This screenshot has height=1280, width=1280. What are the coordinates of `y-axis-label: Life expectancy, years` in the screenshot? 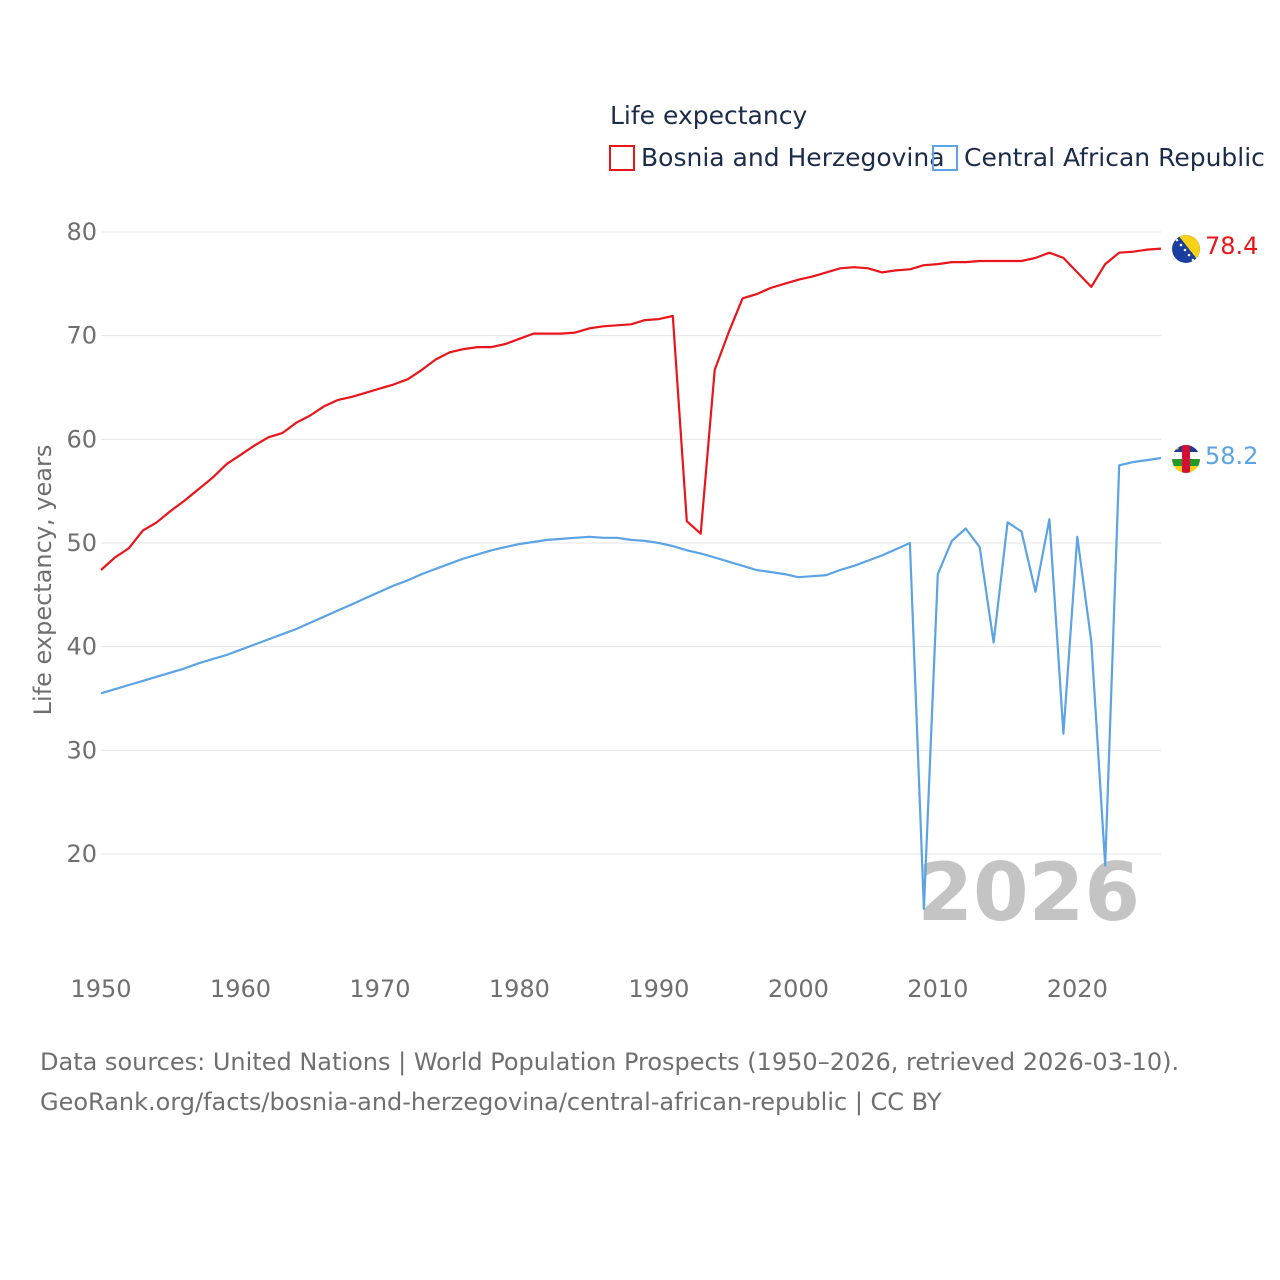 It's located at (43, 580).